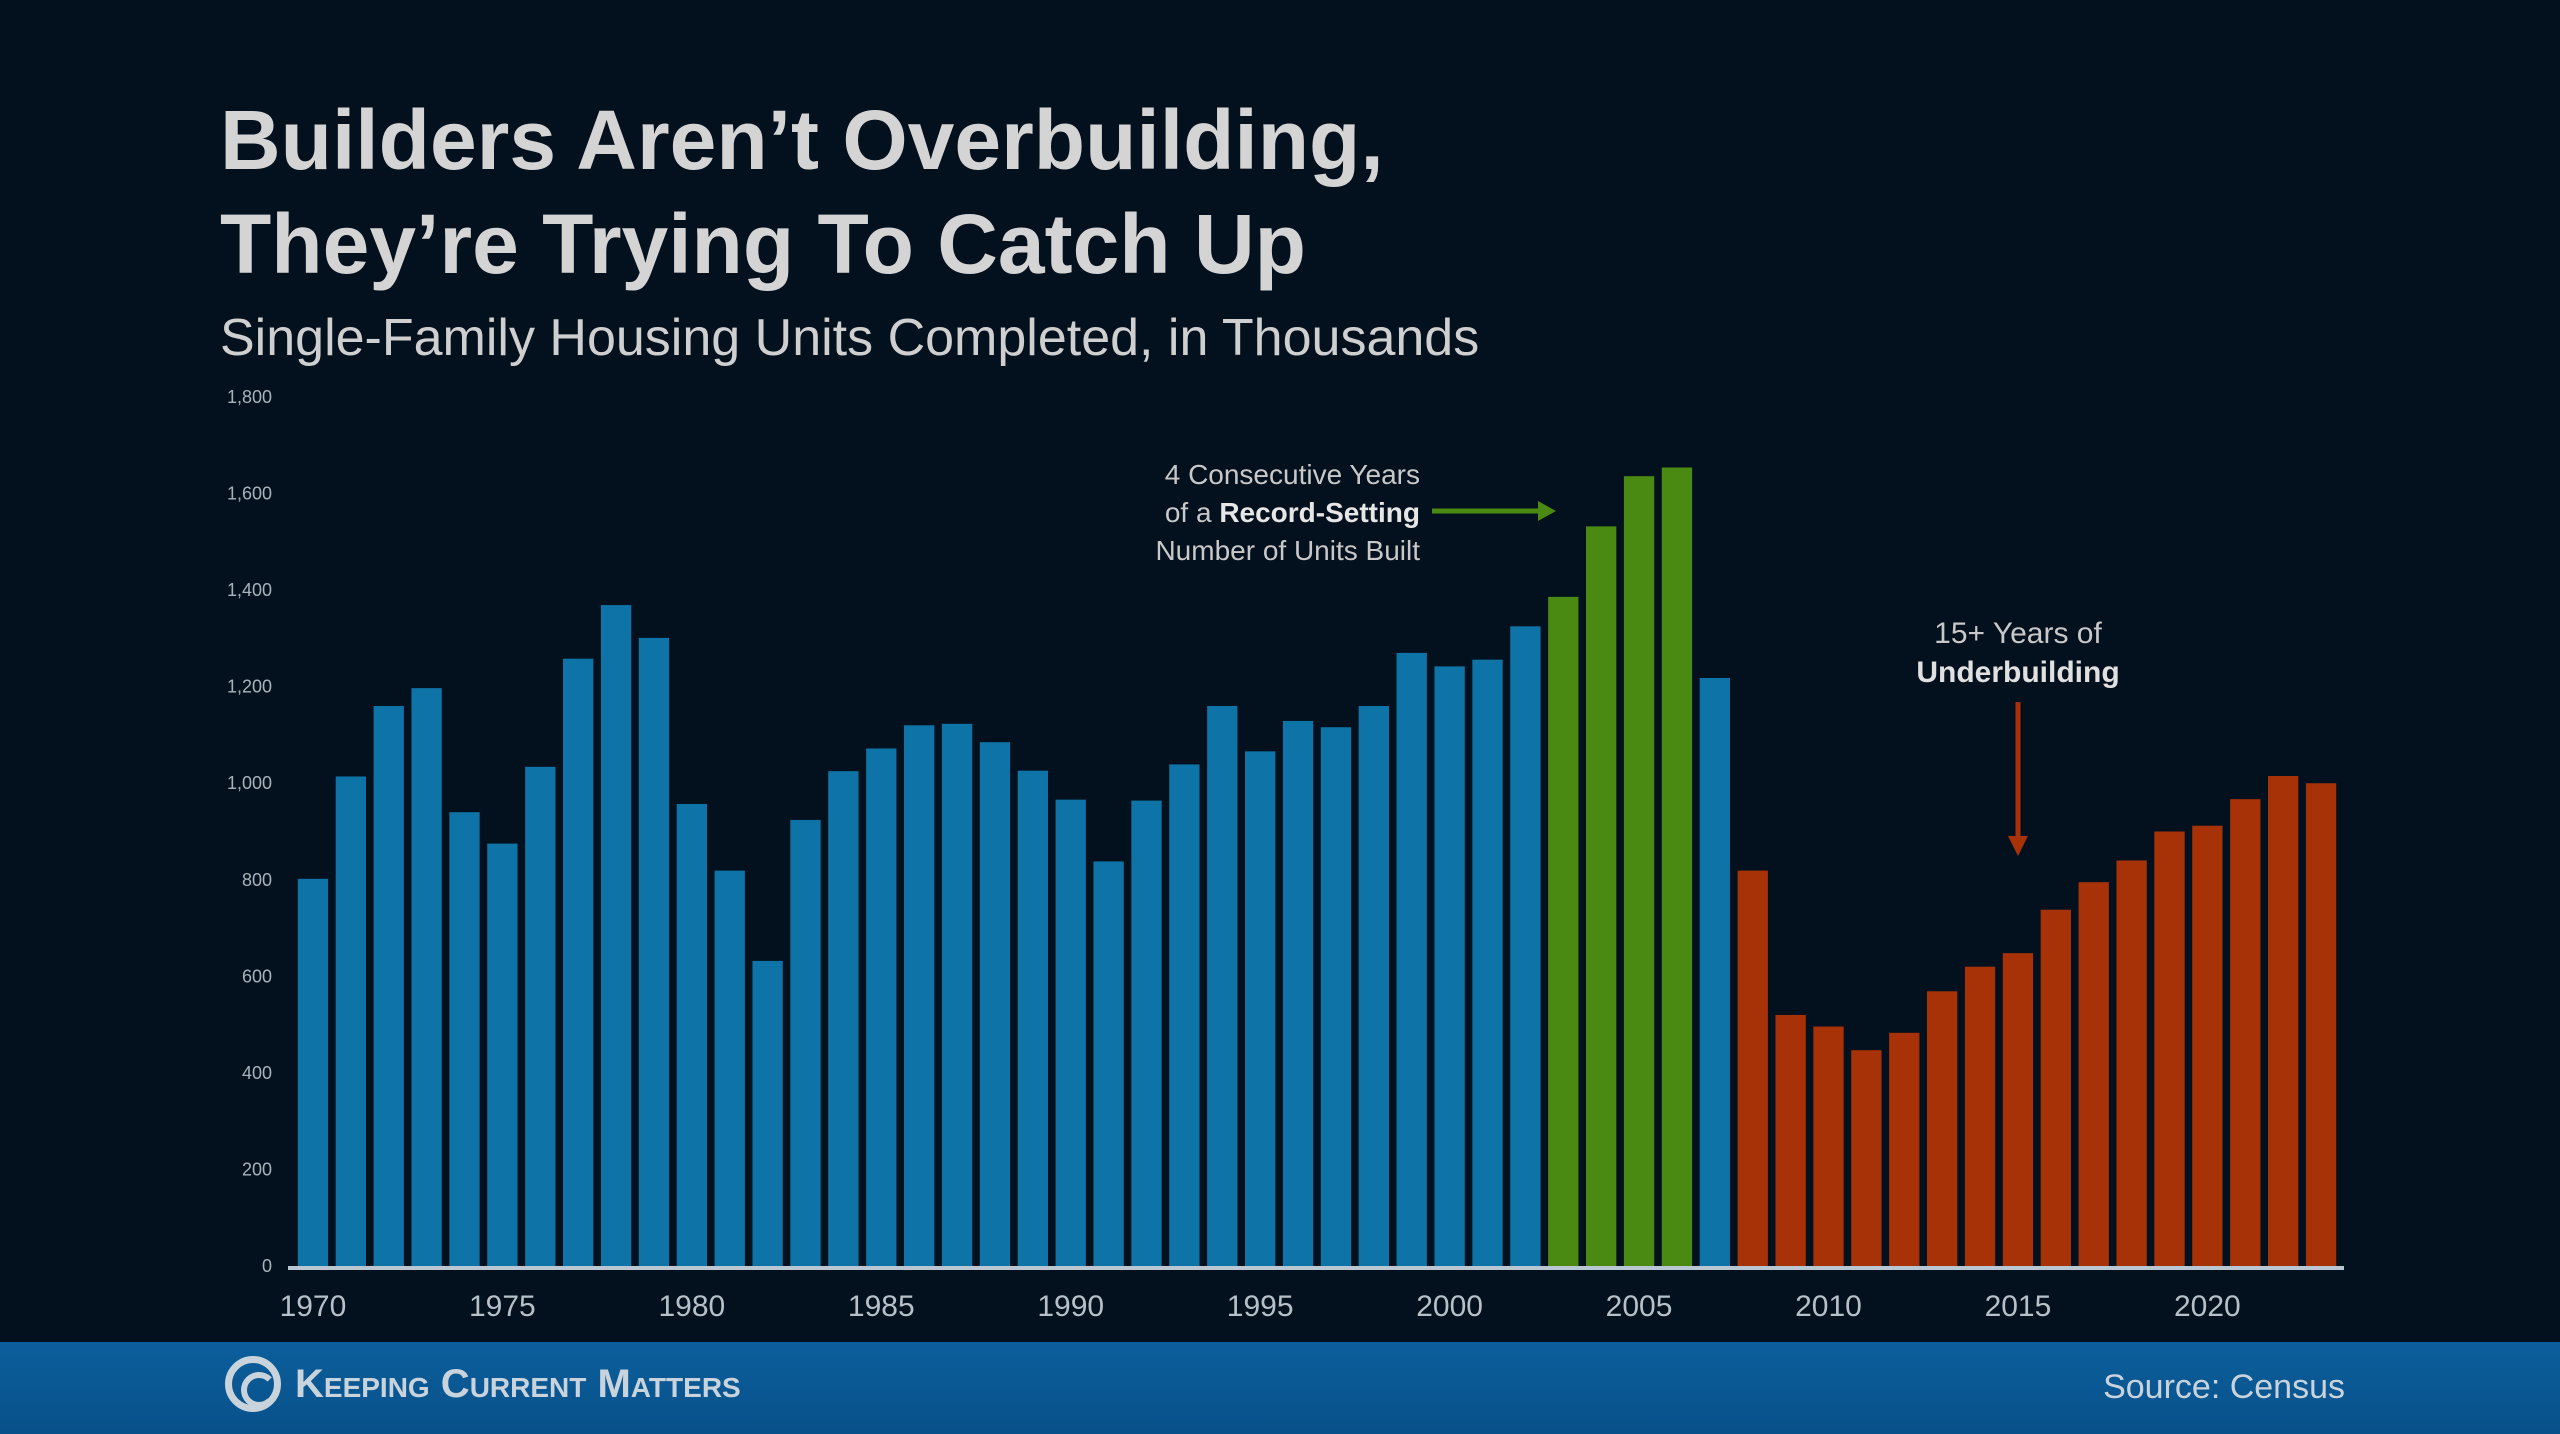 The image size is (2560, 1434). What do you see at coordinates (2245, 1032) in the screenshot?
I see `bar-2021` at bounding box center [2245, 1032].